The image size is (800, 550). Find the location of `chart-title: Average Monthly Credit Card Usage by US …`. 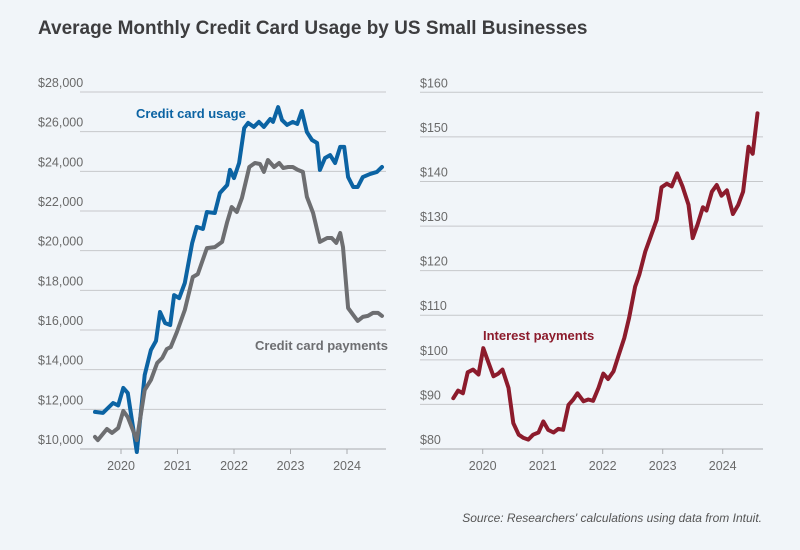

chart-title: Average Monthly Credit Card Usage by US … is located at coordinates (313, 28).